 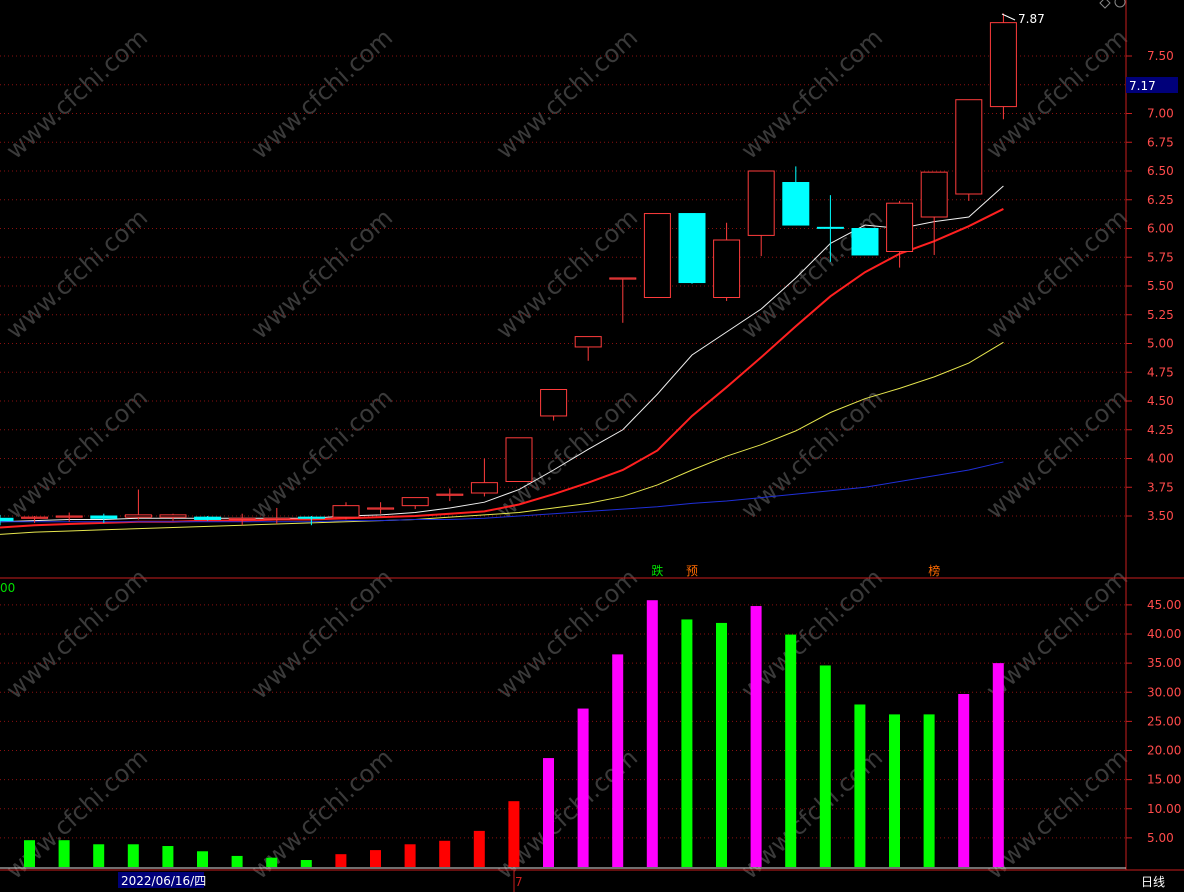 What do you see at coordinates (1031, 19) in the screenshot?
I see `high-price-label: 7.87` at bounding box center [1031, 19].